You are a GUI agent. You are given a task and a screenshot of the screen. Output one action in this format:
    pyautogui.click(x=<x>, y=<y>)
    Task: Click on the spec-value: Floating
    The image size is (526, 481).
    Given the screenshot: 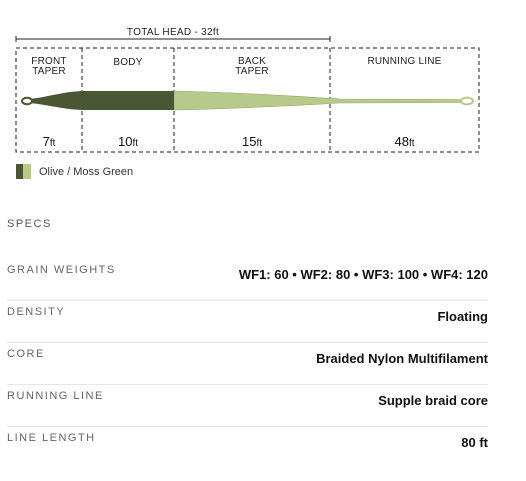 What is the action you would take?
    pyautogui.click(x=462, y=316)
    